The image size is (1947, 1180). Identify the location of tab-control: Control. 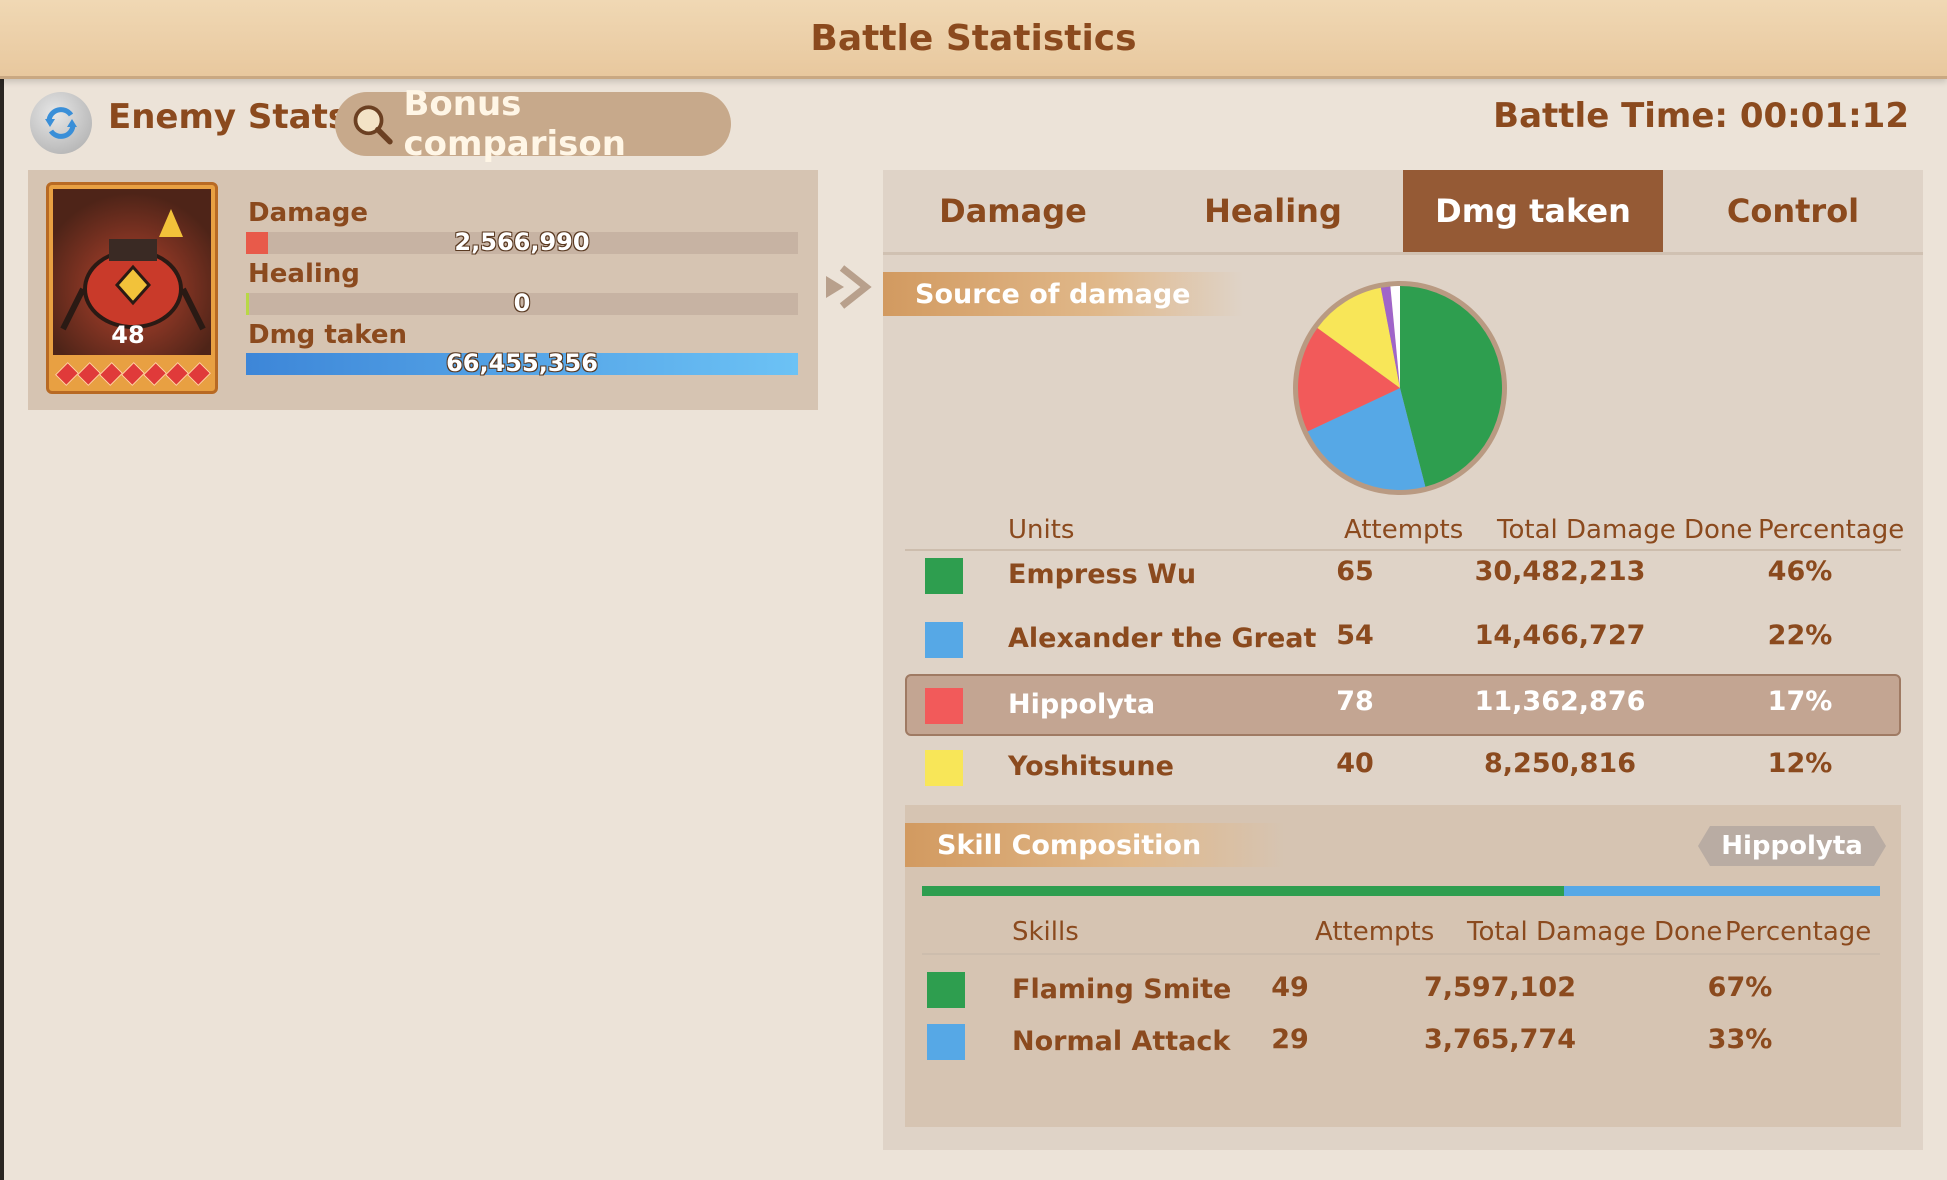
(1793, 211).